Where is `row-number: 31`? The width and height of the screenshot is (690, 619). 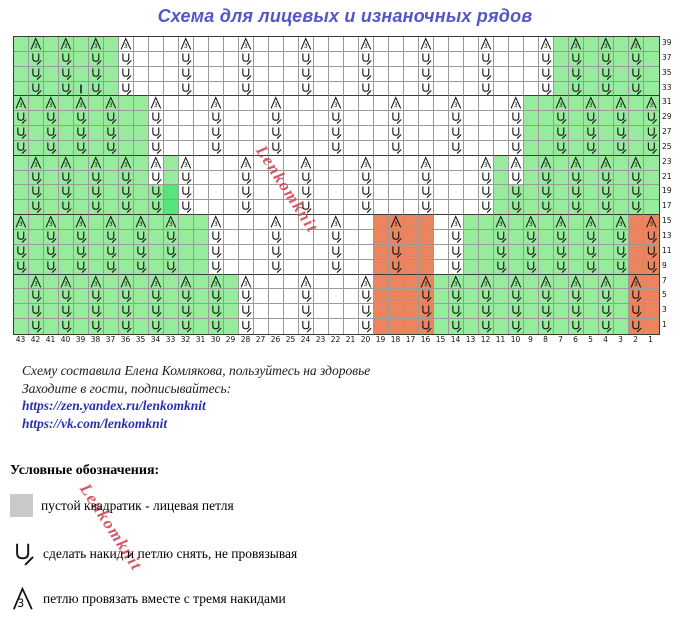
row-number: 31 is located at coordinates (667, 102).